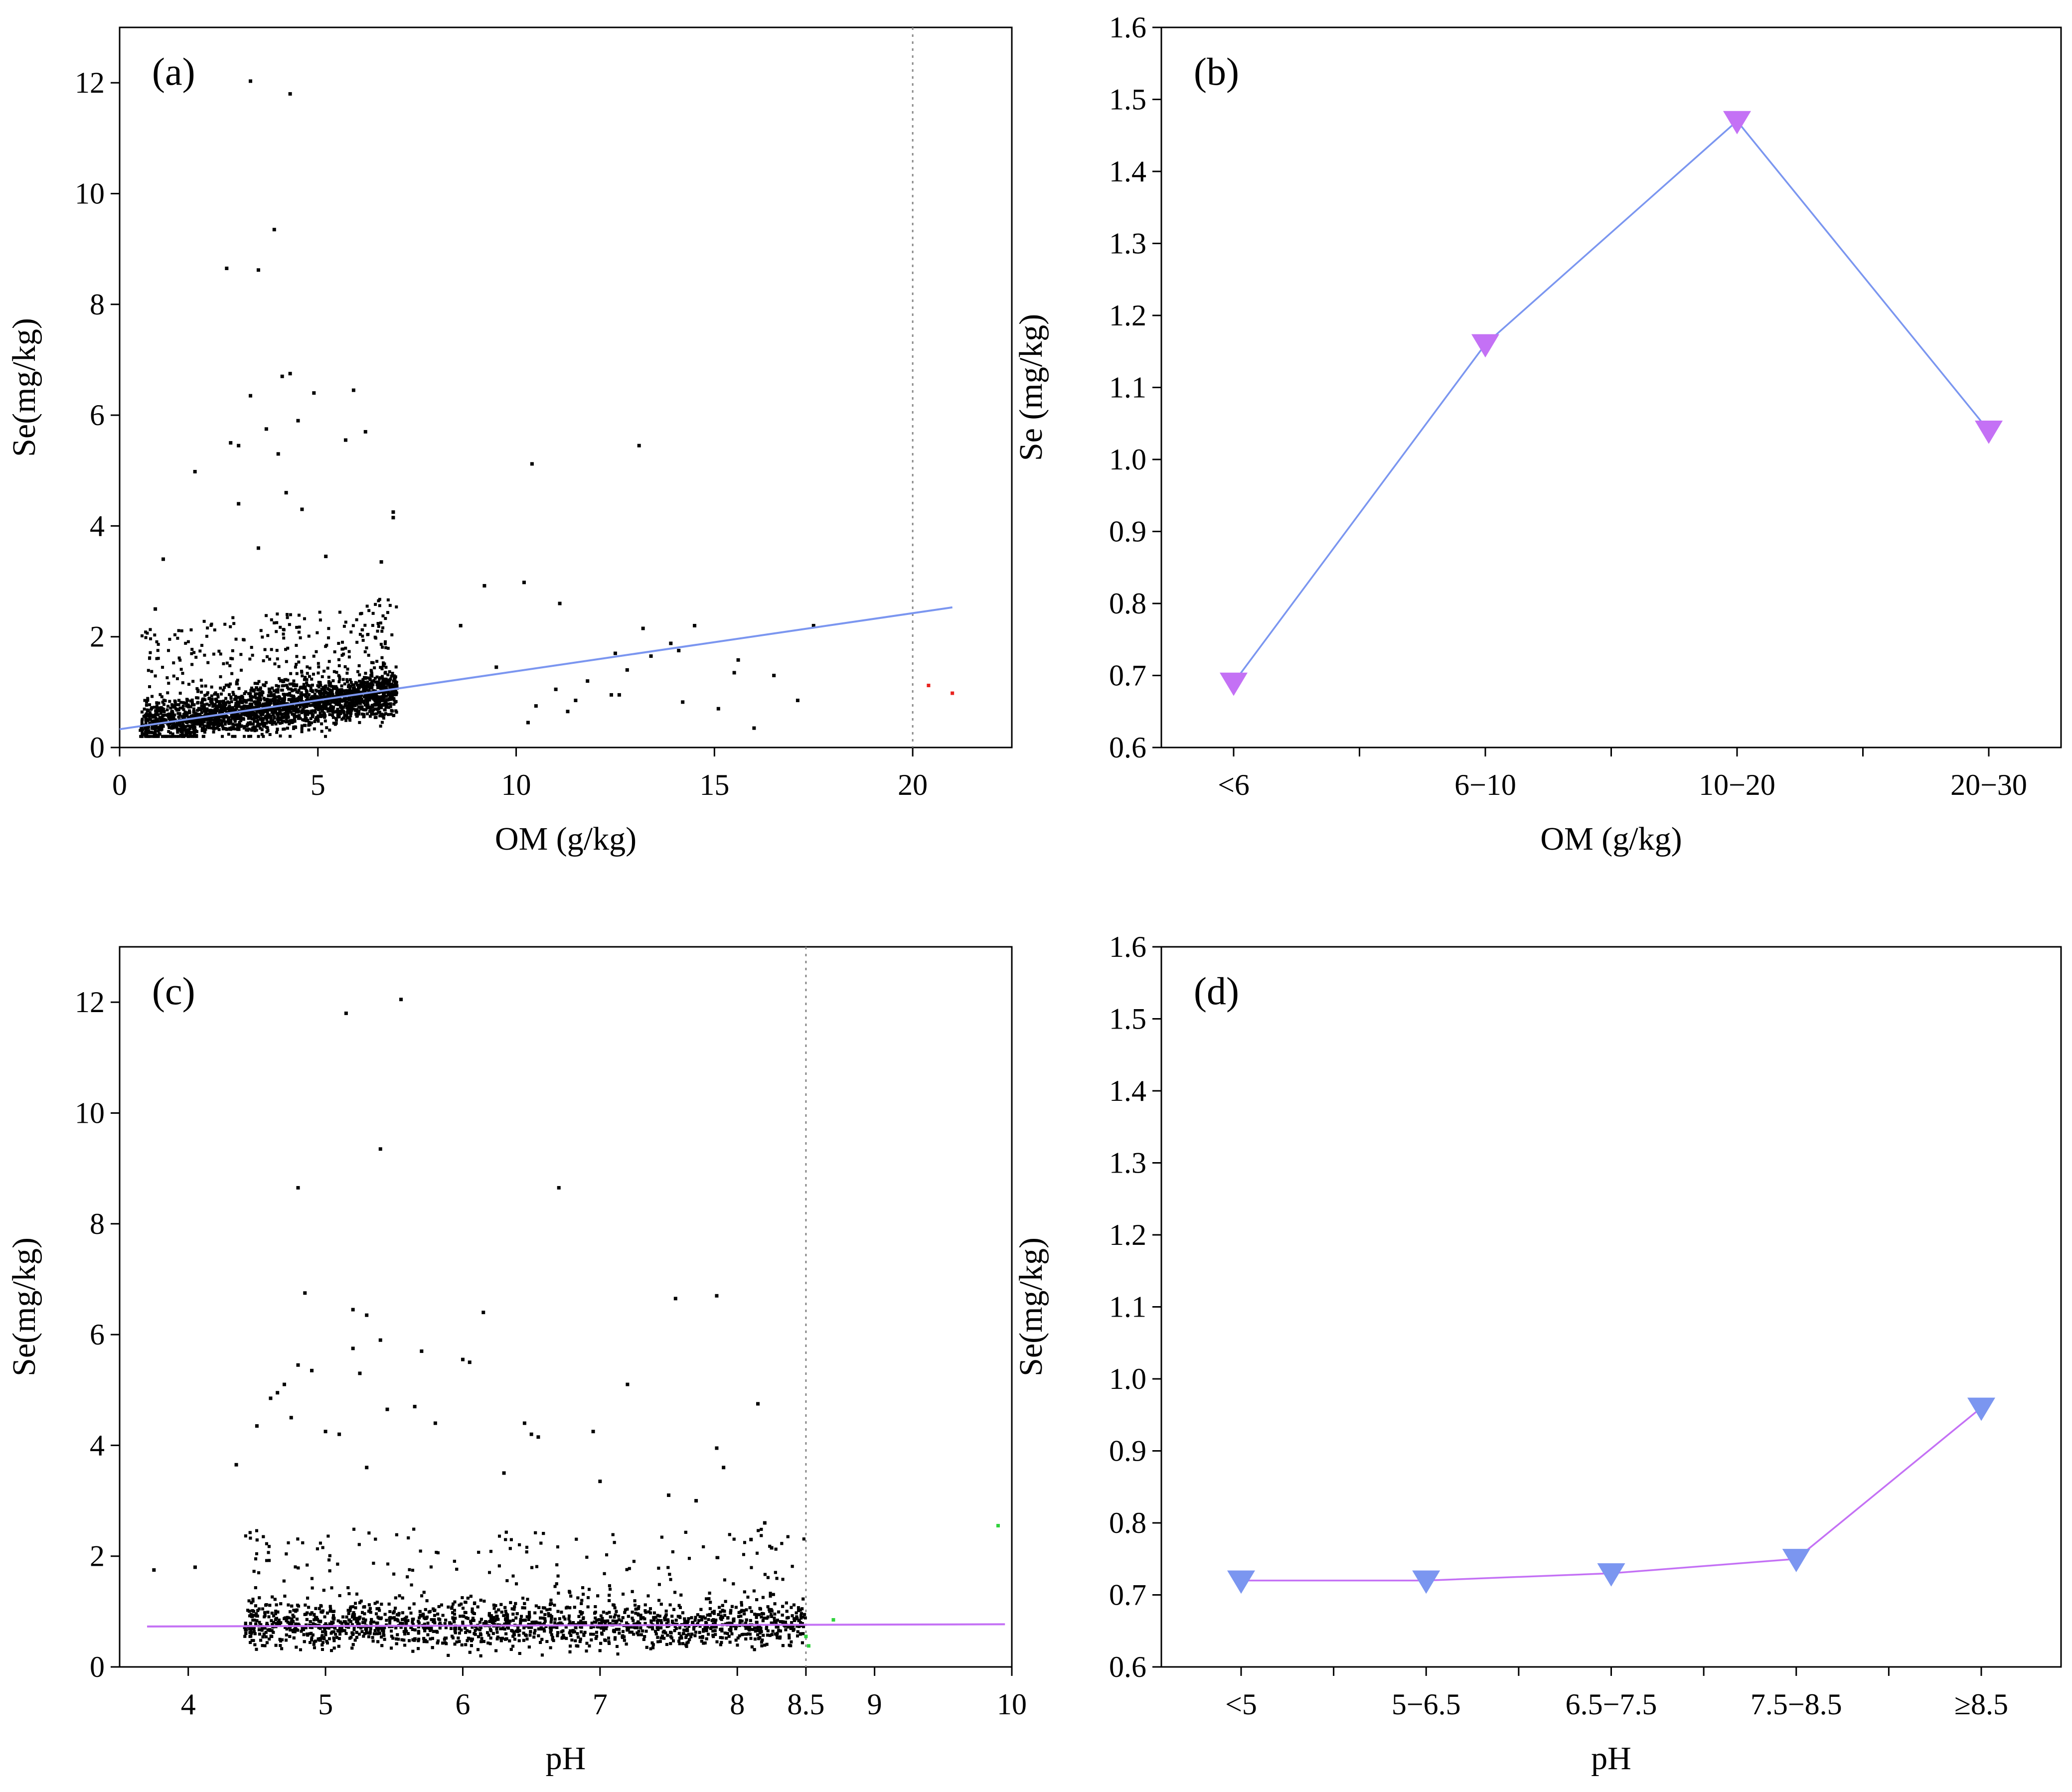 The image size is (2072, 1792). Describe the element at coordinates (90, 1002) in the screenshot. I see `y-tick-label: 12` at that location.